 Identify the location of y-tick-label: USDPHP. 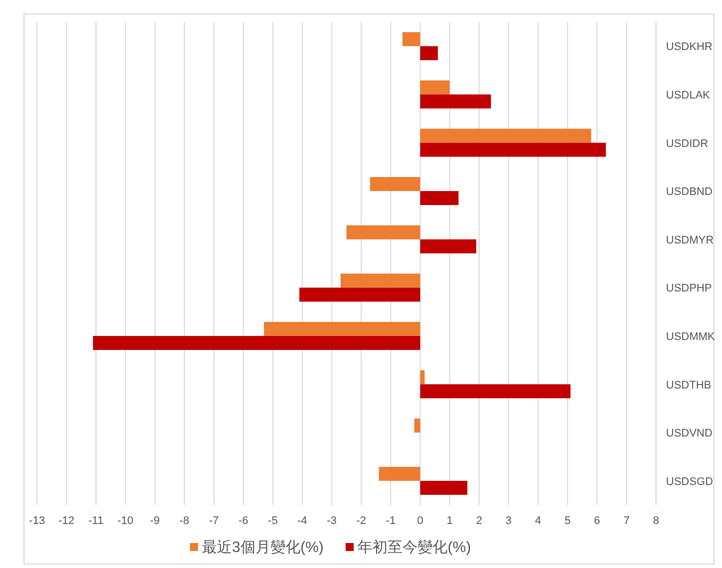
(689, 288).